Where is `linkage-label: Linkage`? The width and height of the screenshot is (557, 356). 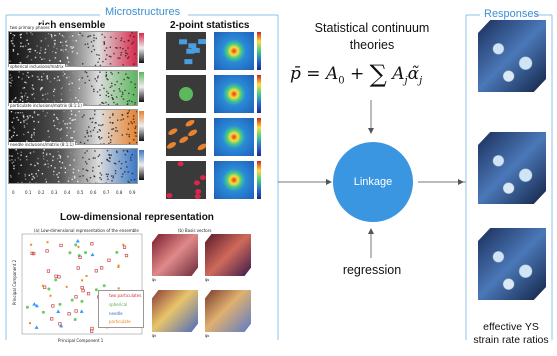
linkage-label: Linkage is located at coordinates (373, 182).